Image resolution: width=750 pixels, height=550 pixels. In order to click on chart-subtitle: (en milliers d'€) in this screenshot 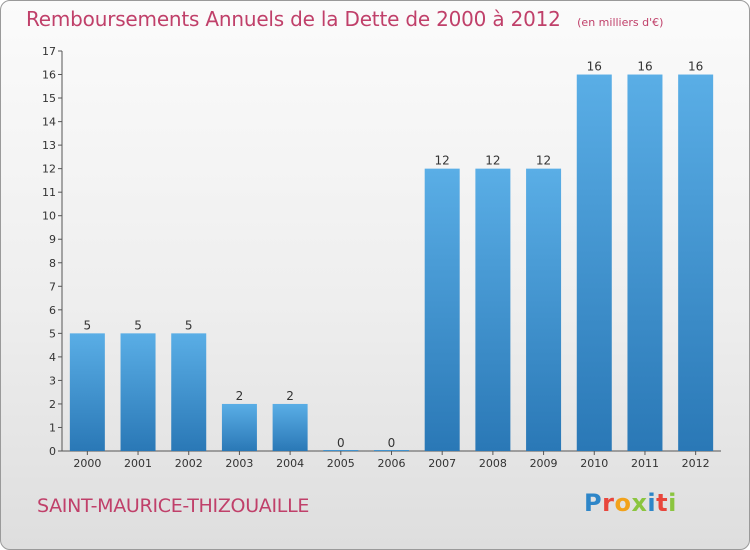, I will do `click(620, 22)`.